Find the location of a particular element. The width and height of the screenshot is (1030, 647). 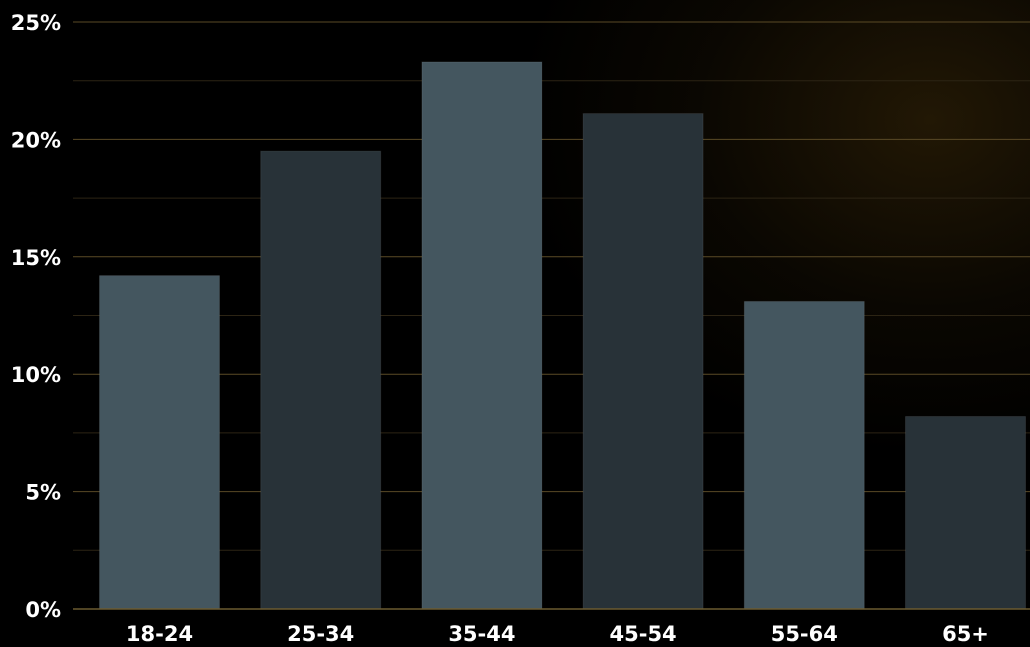

y-tick-label: 25% is located at coordinates (36, 23).